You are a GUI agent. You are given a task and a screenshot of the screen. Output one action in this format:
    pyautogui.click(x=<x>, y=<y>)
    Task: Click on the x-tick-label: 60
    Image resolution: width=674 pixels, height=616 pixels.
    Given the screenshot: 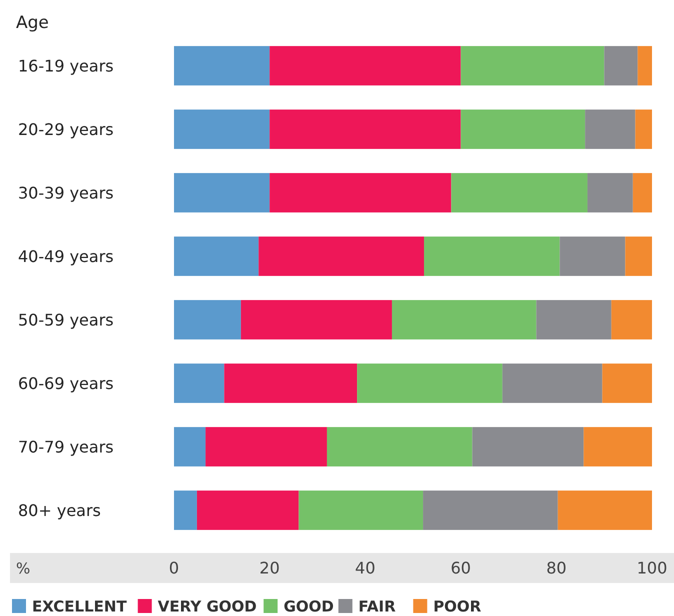 What is the action you would take?
    pyautogui.click(x=460, y=568)
    